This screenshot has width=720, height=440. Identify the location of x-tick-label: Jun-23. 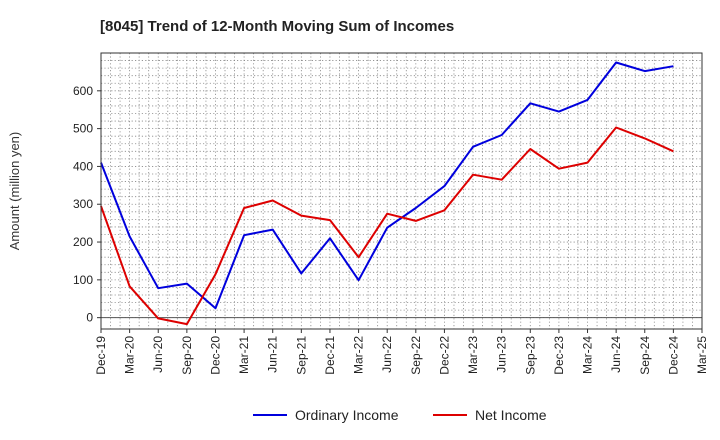
(502, 354).